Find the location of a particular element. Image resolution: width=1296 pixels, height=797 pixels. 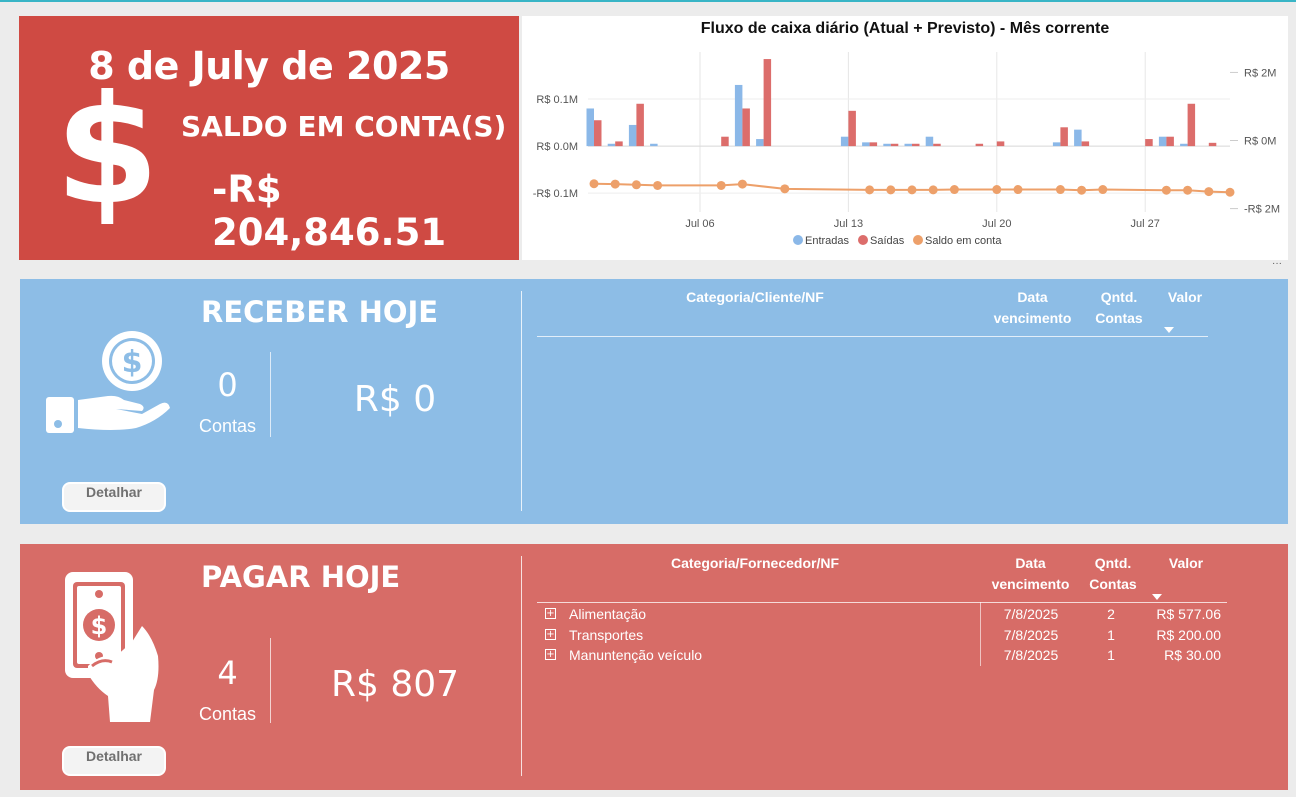

x-tick-label: Jul 20 is located at coordinates (996, 224).